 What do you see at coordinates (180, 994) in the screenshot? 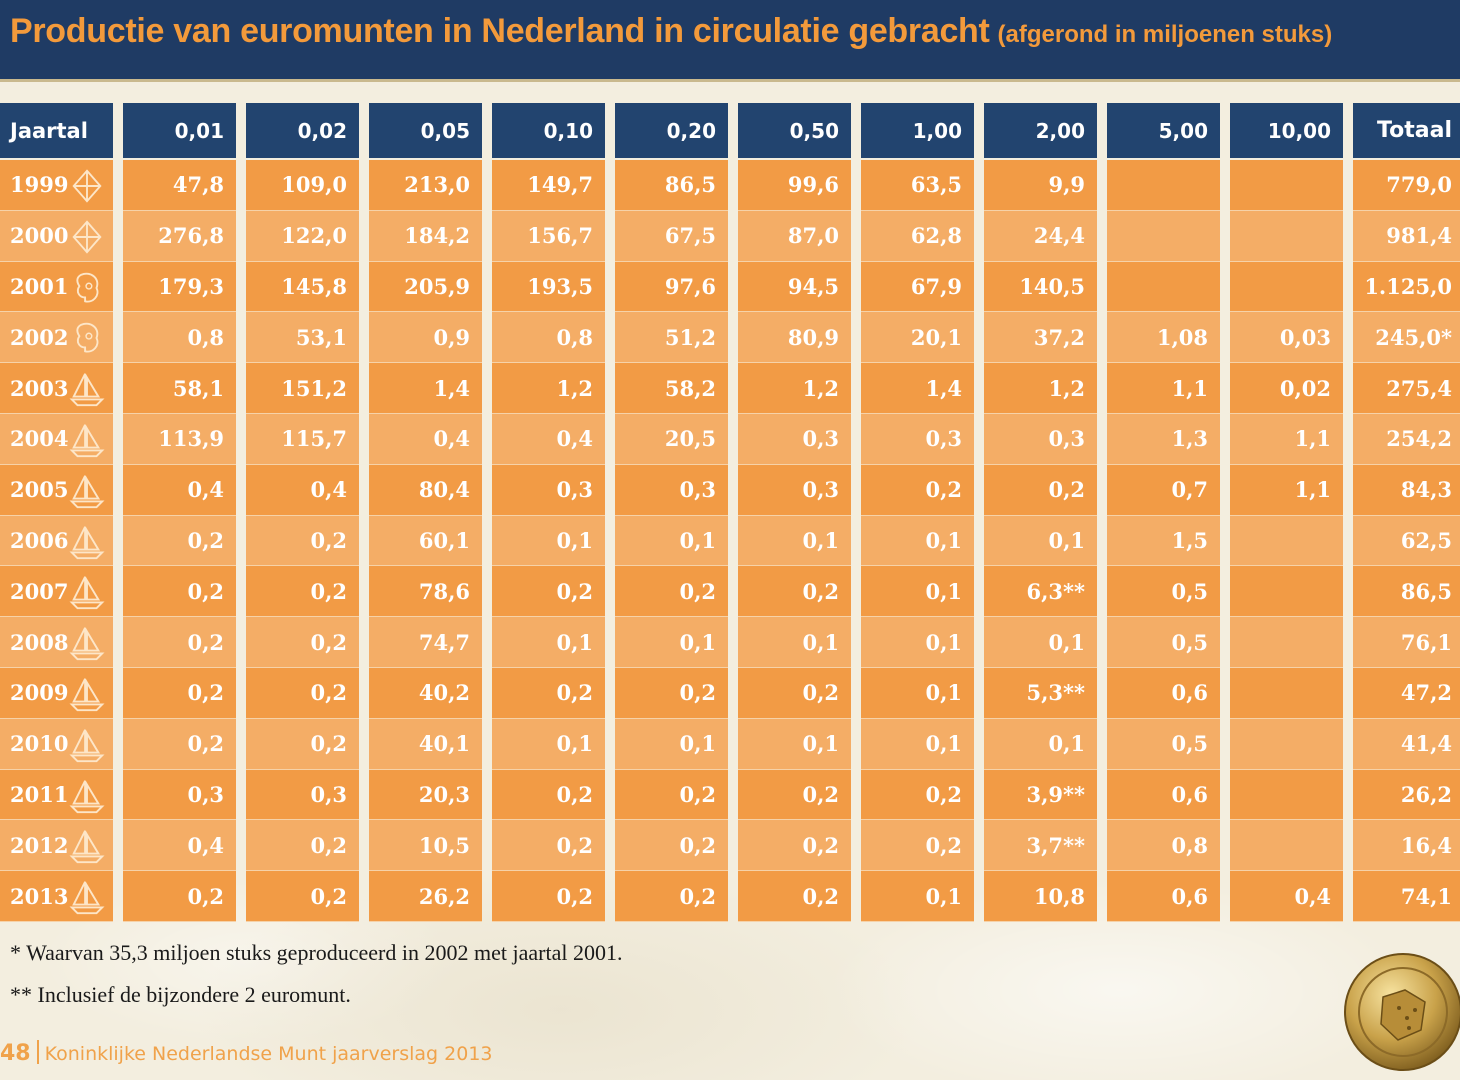
I see `footnote-2: ** Inclusief de bijzondere 2 euromunt.` at bounding box center [180, 994].